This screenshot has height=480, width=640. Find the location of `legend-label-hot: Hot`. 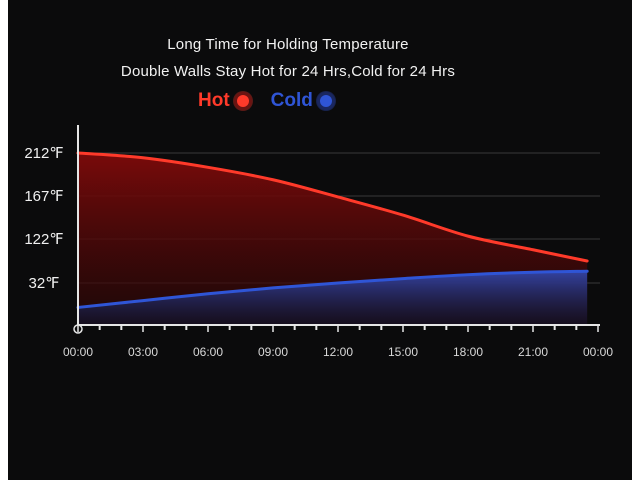

legend-label-hot: Hot is located at coordinates (214, 100).